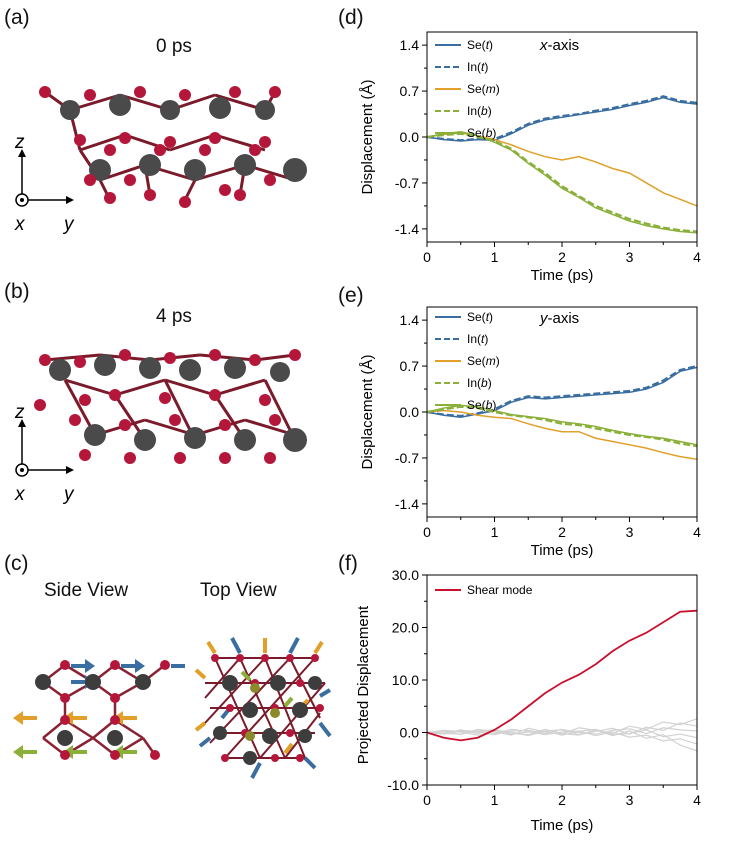 The width and height of the screenshot is (733, 845). What do you see at coordinates (68, 224) in the screenshot?
I see `axis-y-label-a: y` at bounding box center [68, 224].